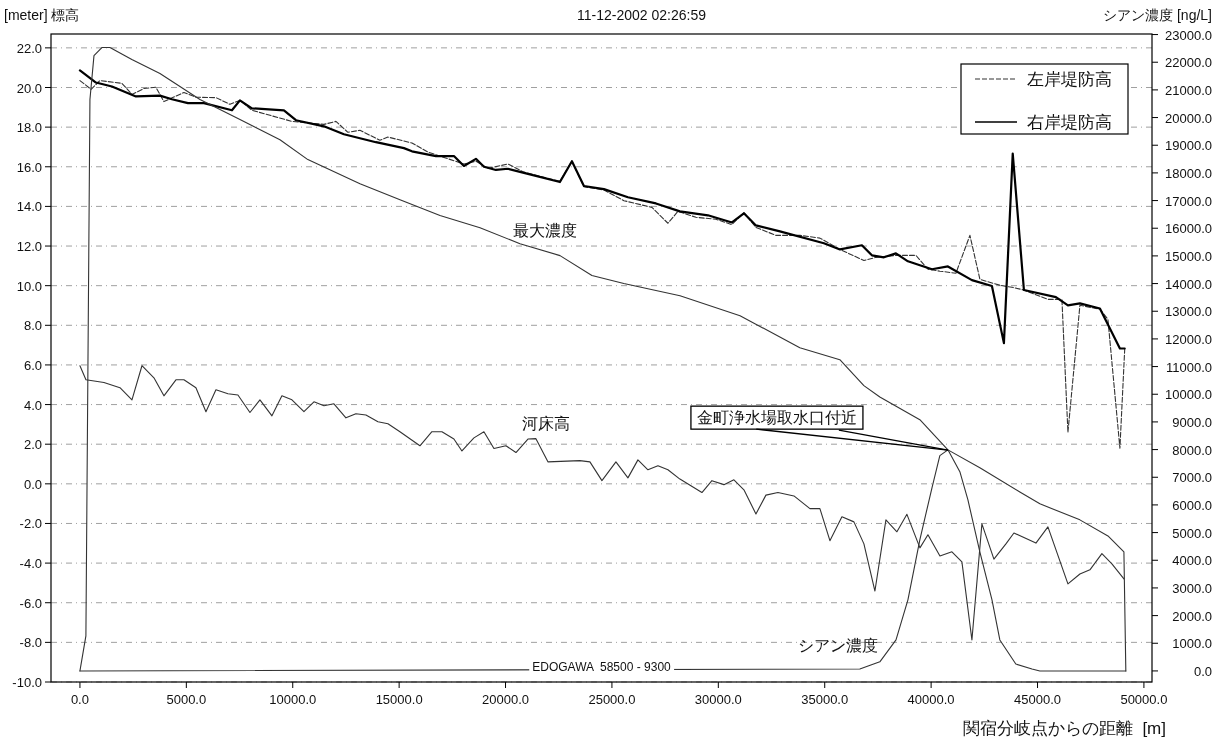 The width and height of the screenshot is (1216, 742). What do you see at coordinates (1192, 616) in the screenshot?
I see `y2-tick-label: 2000.0` at bounding box center [1192, 616].